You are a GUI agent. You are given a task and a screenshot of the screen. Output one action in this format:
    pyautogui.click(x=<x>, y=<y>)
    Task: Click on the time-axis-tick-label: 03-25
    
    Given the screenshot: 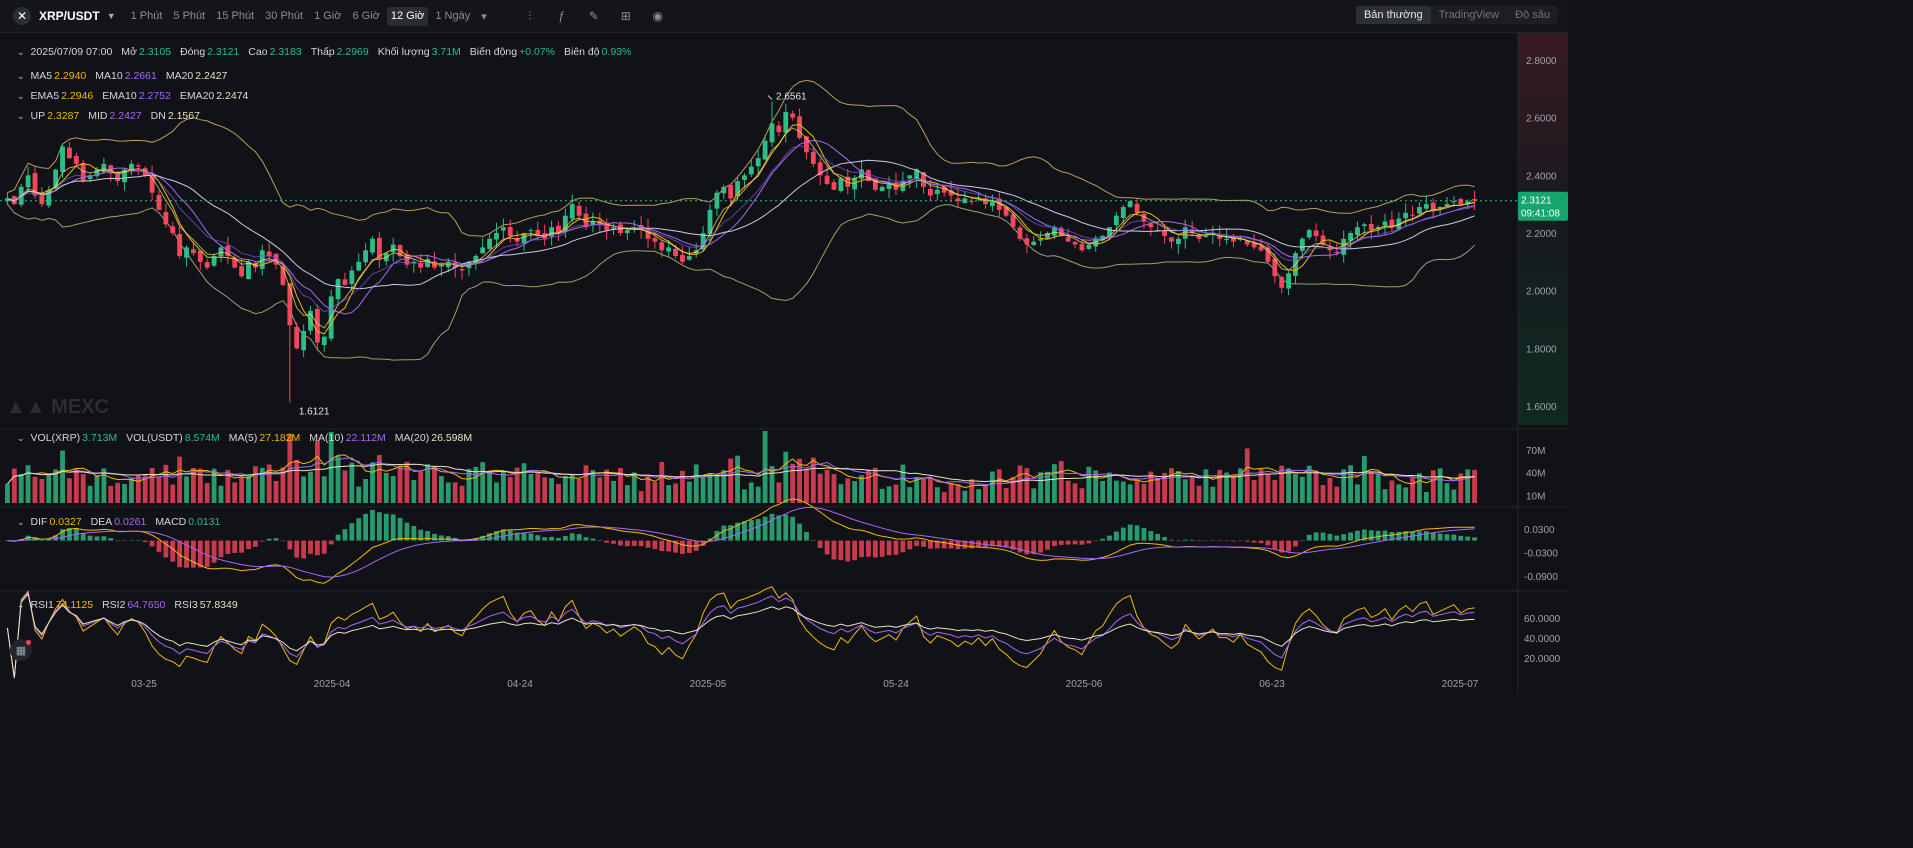 What is the action you would take?
    pyautogui.click(x=144, y=684)
    